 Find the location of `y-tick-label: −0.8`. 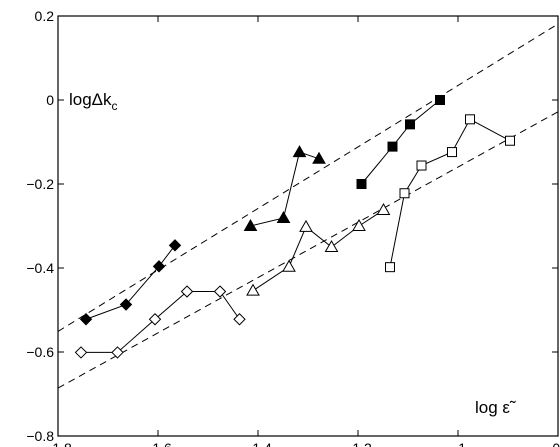

y-tick-label: −0.8 is located at coordinates (40, 436).